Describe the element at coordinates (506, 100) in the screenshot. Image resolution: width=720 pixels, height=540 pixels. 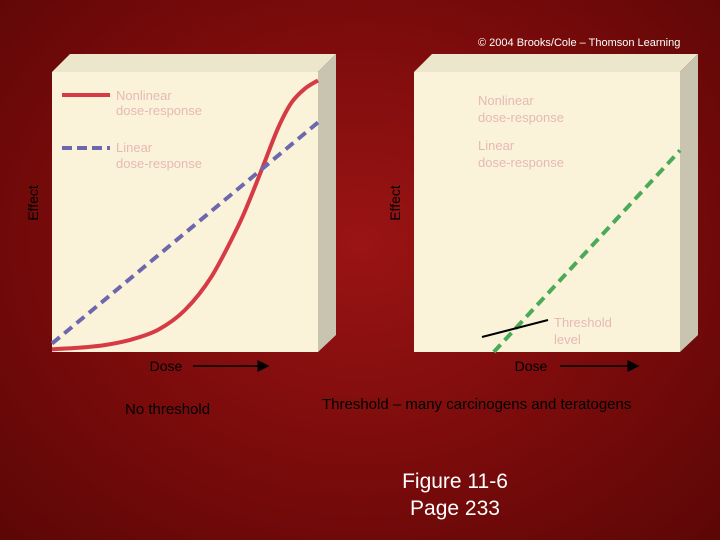
I see `right-legend-nonlinear-line1: Nonlinear` at that location.